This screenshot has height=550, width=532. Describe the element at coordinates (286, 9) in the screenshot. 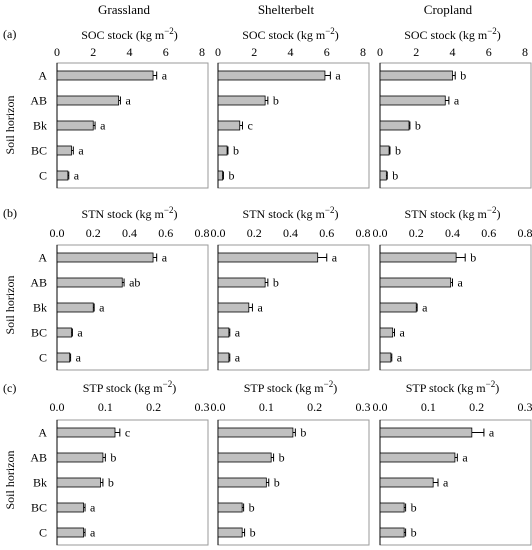

I see `column-title-shelterbelt: Shelterbelt` at that location.